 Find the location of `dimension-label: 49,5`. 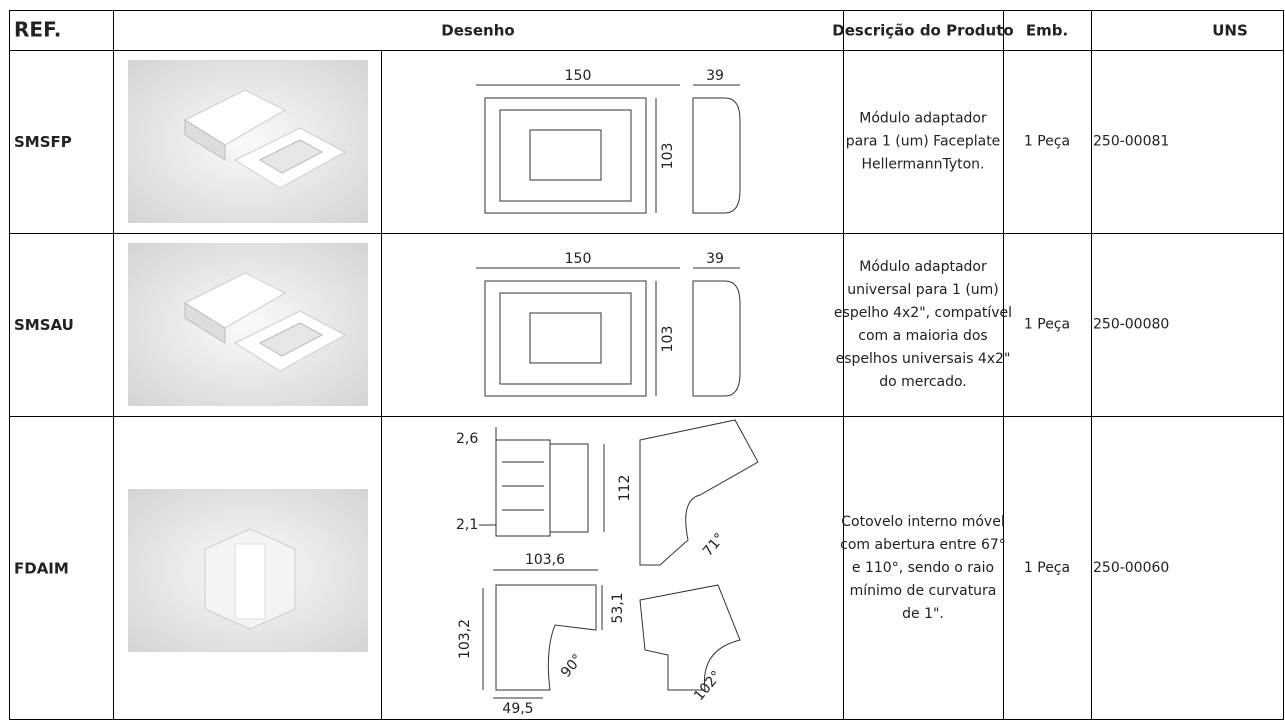

dimension-label: 49,5 is located at coordinates (517, 709).